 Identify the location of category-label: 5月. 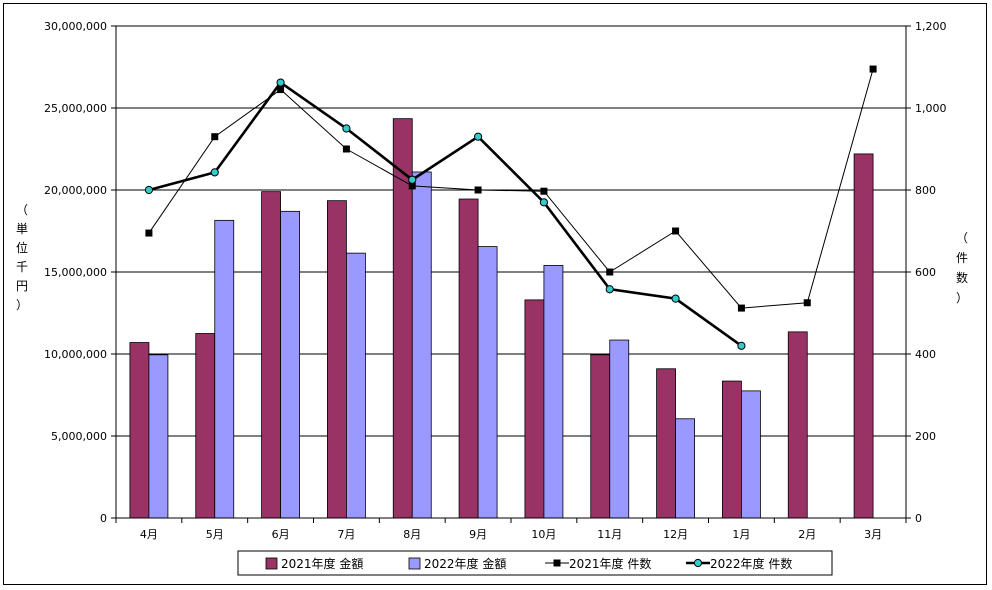
(215, 534).